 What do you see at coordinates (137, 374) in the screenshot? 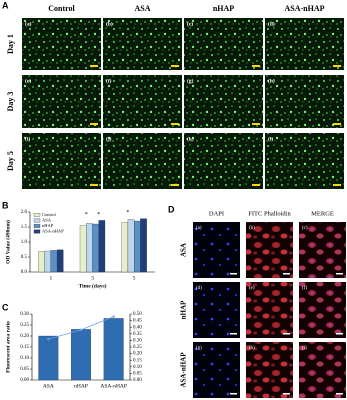
I see `y2-tick-label: 0.05` at bounding box center [137, 374].